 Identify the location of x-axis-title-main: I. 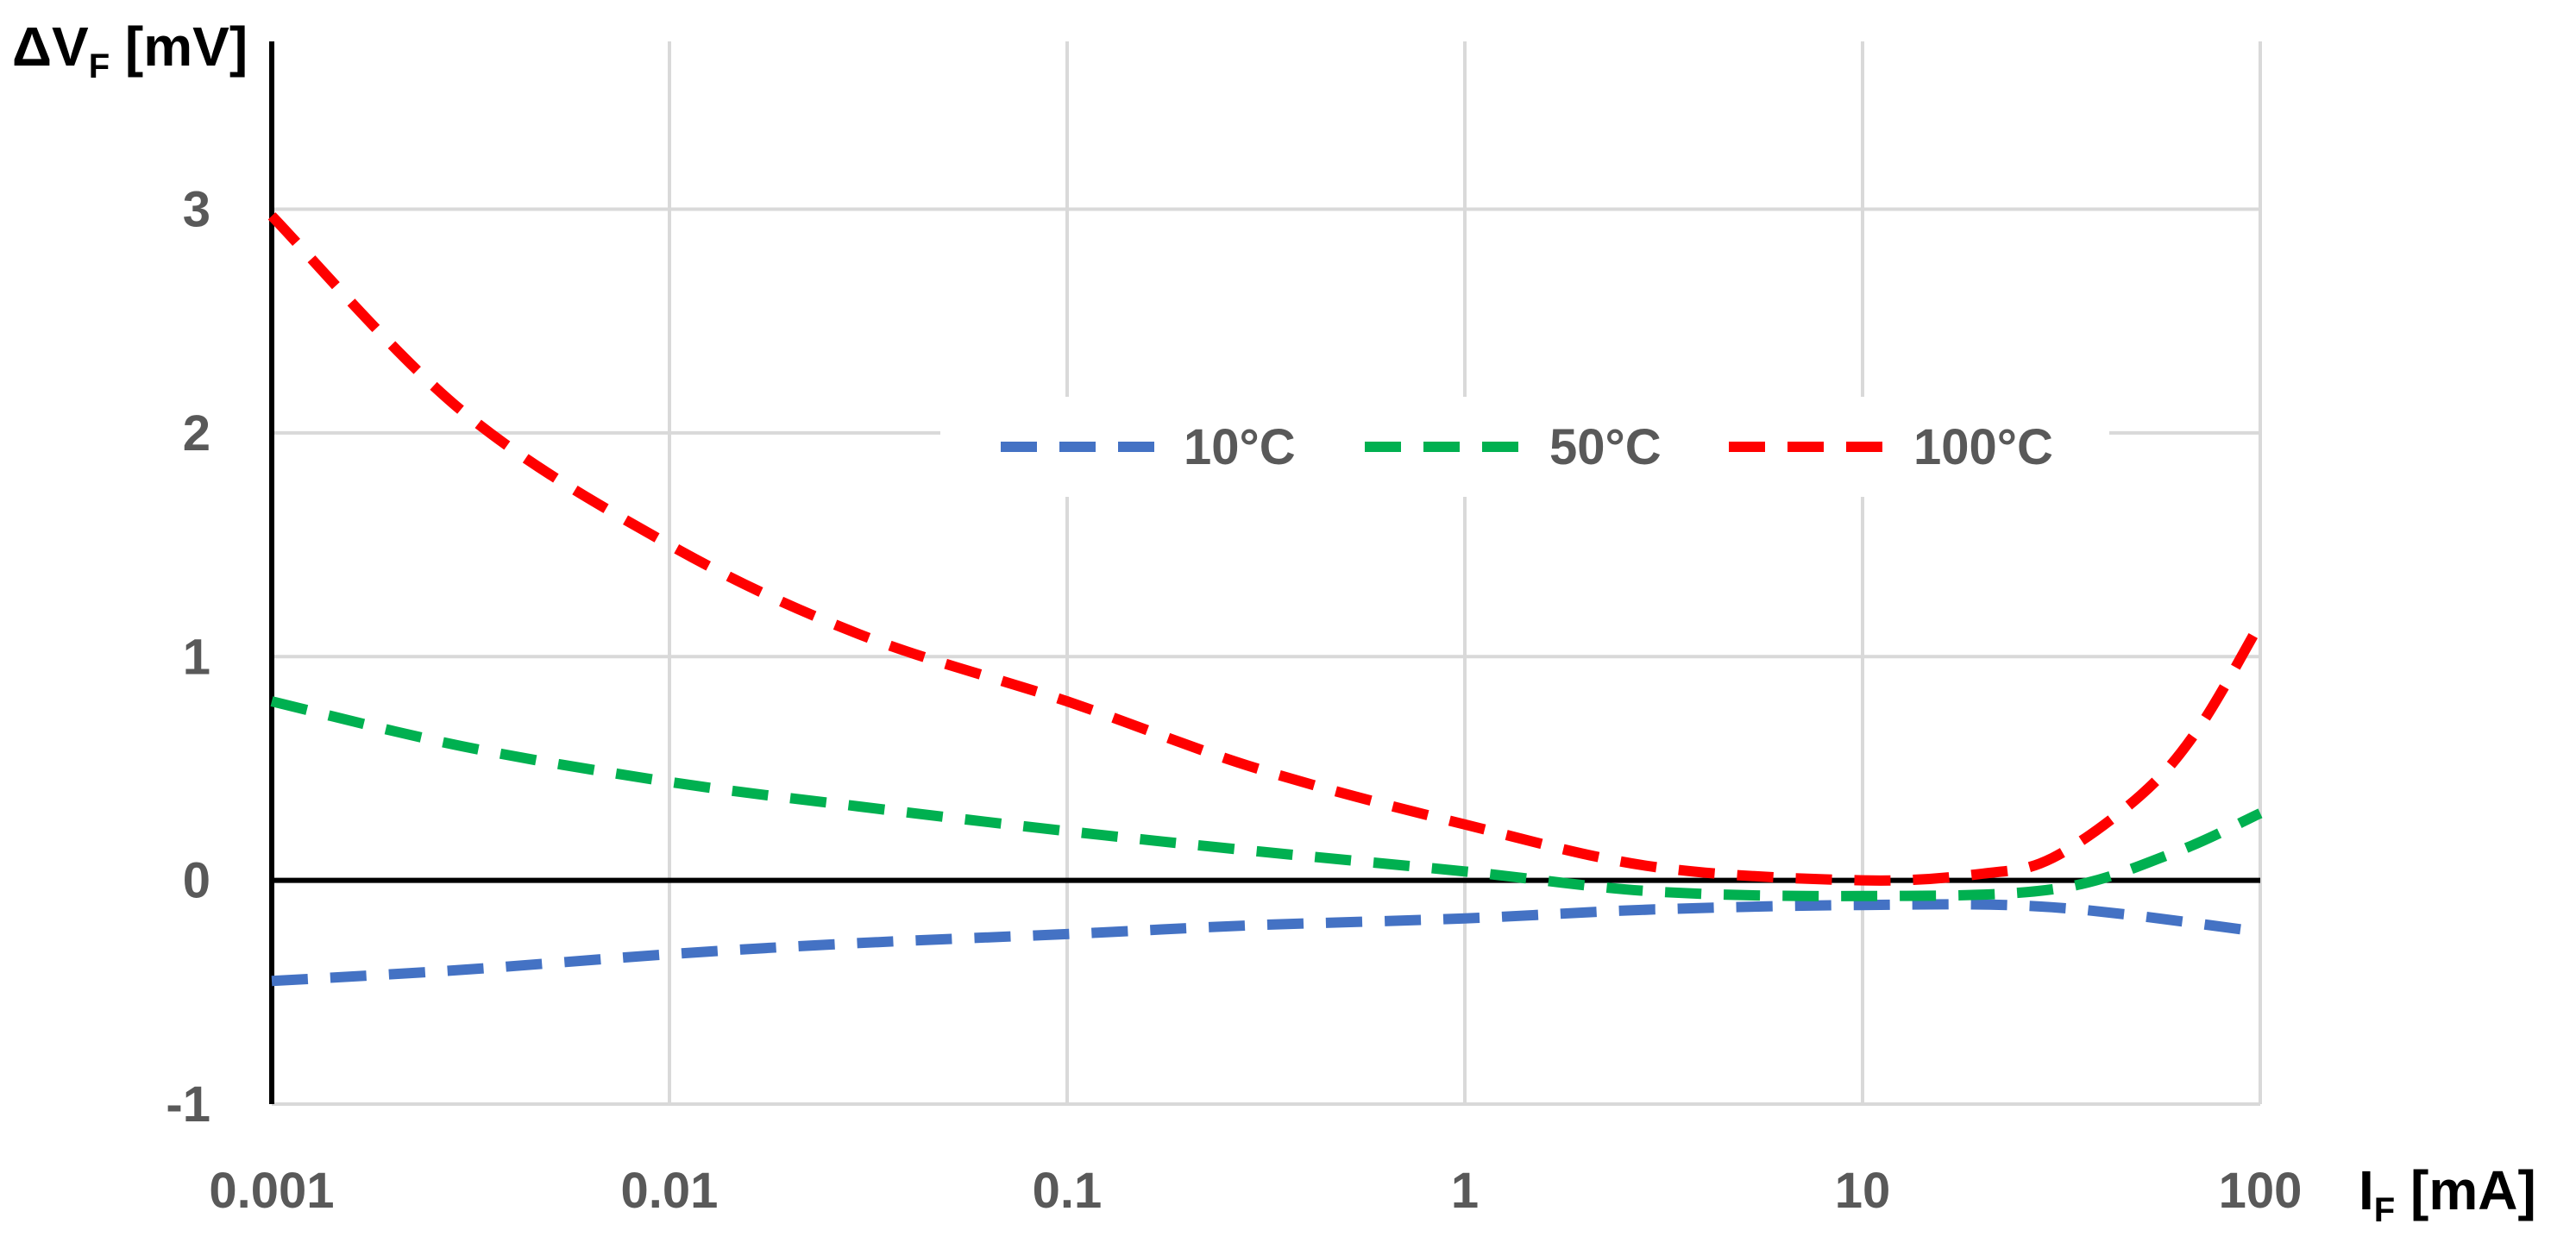
(2366, 1190).